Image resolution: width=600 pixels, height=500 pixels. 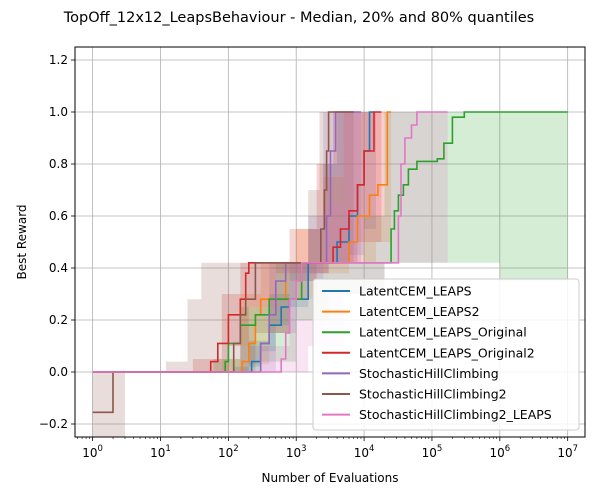 What do you see at coordinates (57, 242) in the screenshot?
I see `y-axis-ticks: −0.2 0.0 0.2 0.4 0.6 0.8 1.0 1.2` at bounding box center [57, 242].